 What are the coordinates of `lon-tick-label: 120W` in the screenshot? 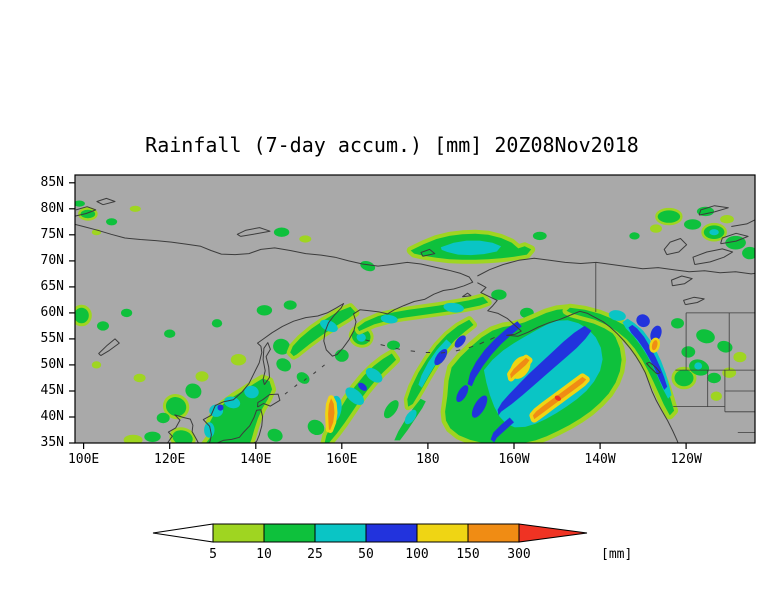 It's located at (686, 459).